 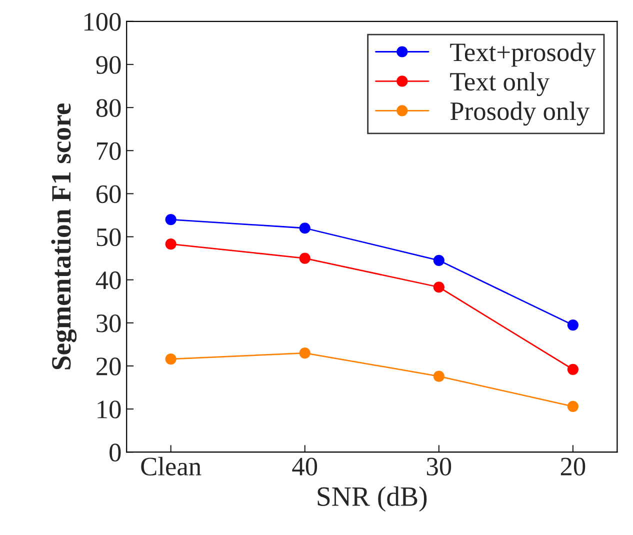 What do you see at coordinates (102, 22) in the screenshot?
I see `y-tick-label: 100` at bounding box center [102, 22].